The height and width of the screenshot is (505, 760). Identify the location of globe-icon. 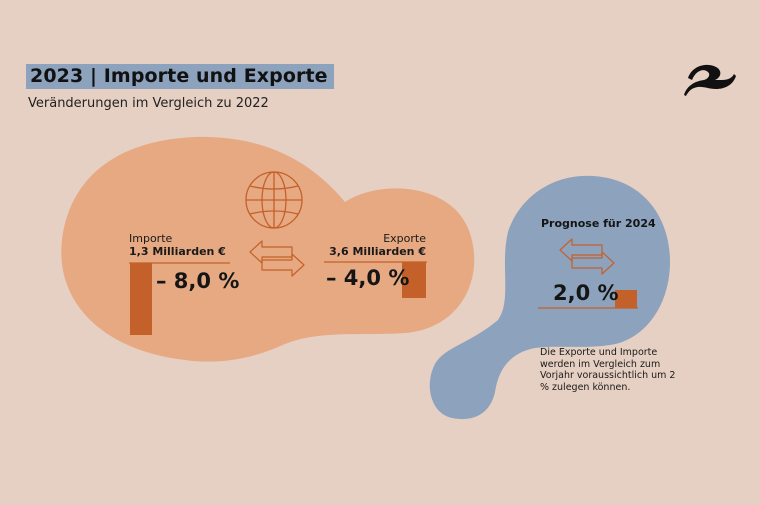
(274, 200).